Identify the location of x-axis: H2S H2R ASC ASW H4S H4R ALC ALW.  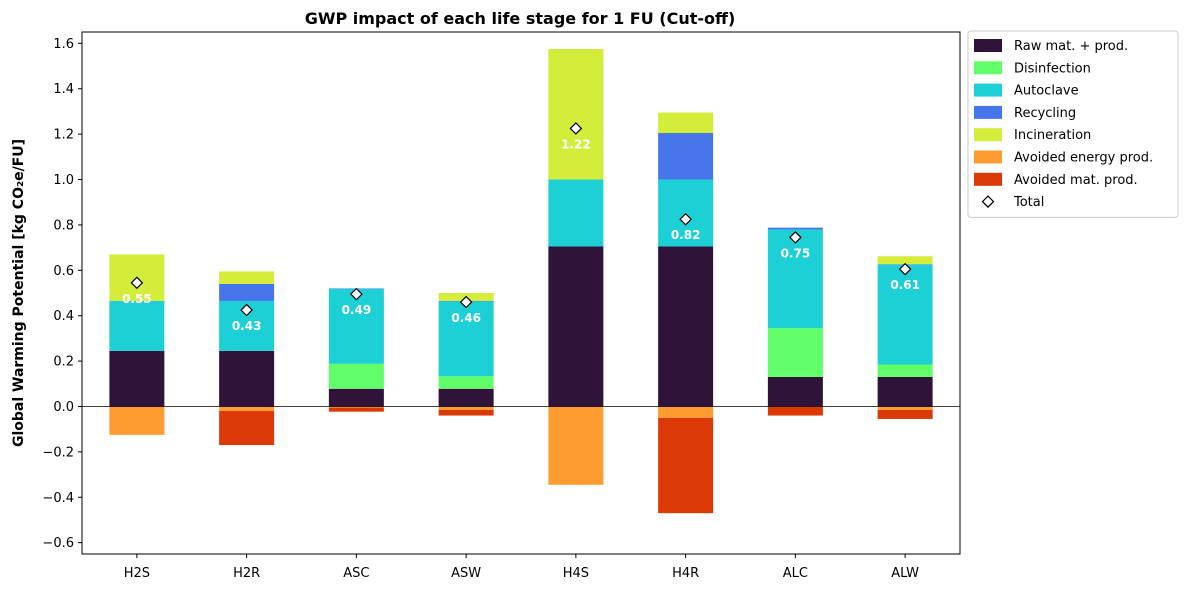
(521, 567).